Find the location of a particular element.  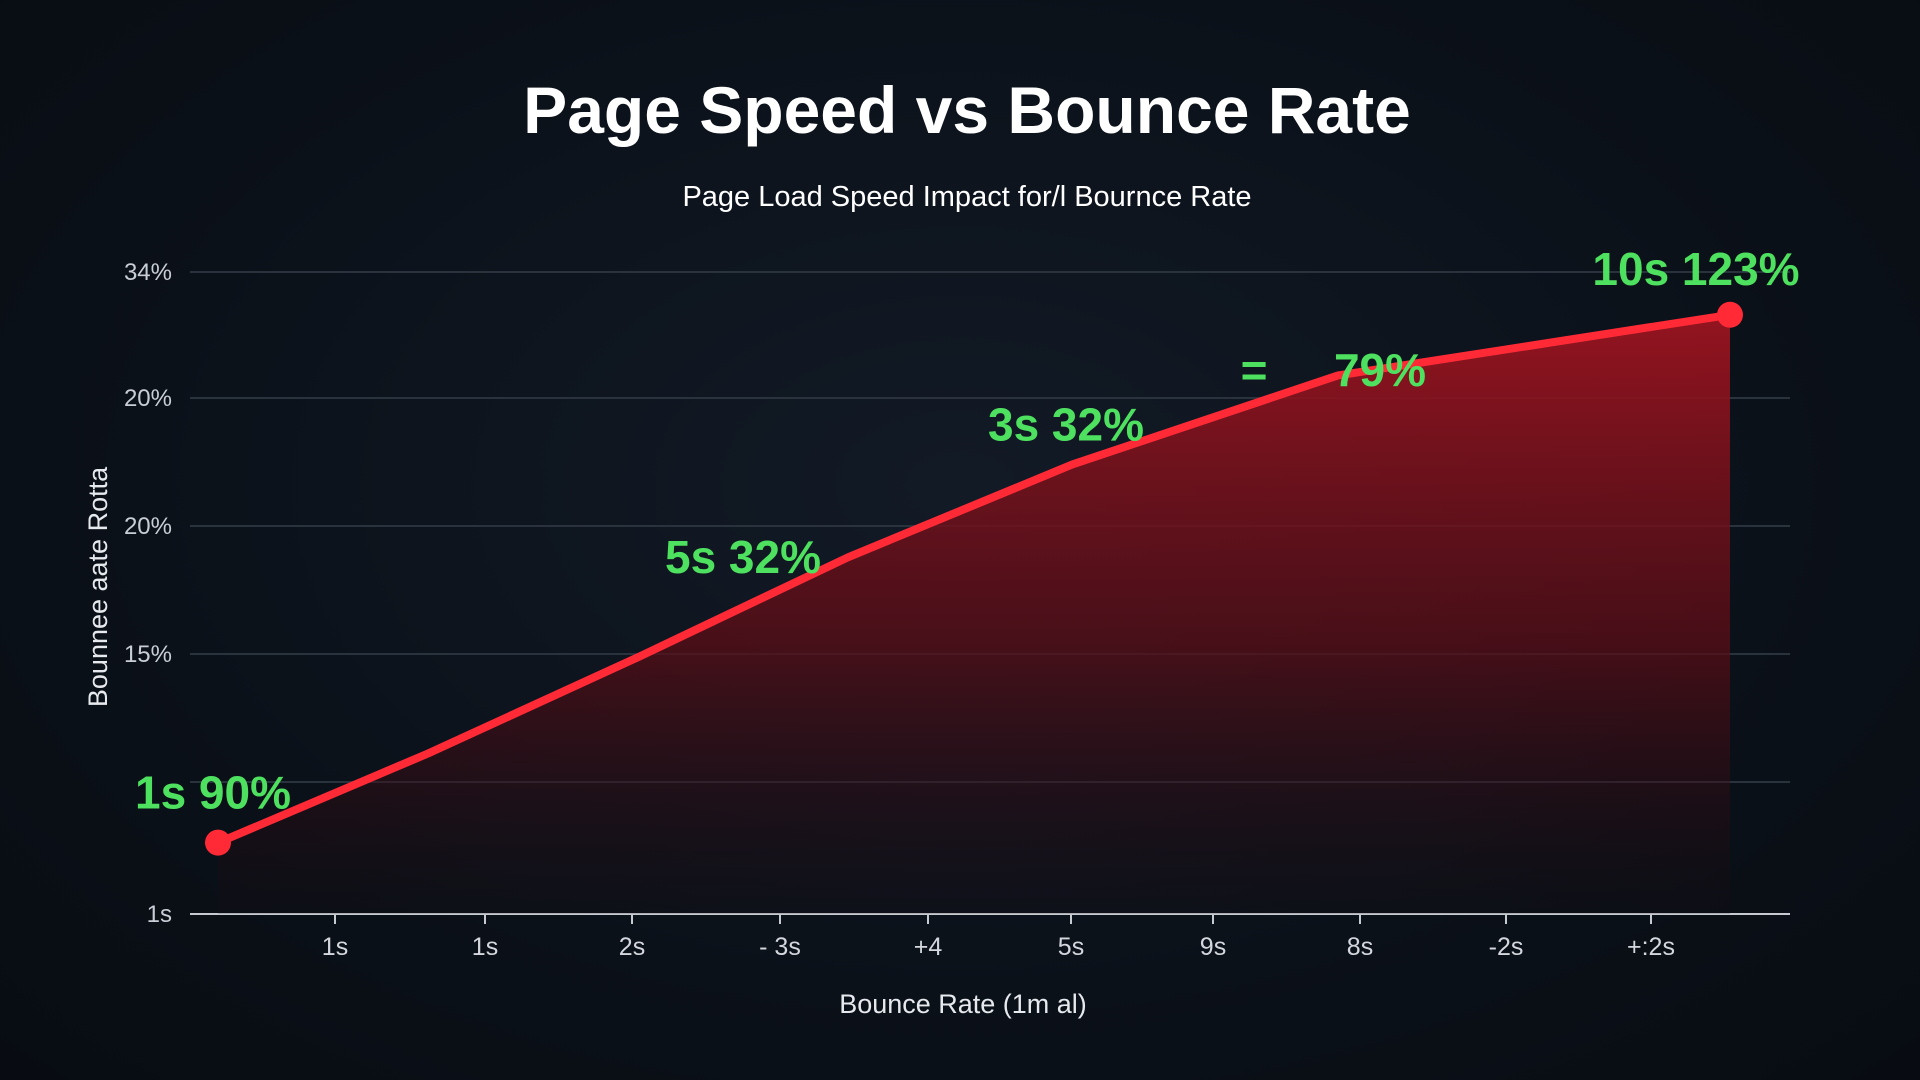

x-tick-label: +4 is located at coordinates (928, 947).